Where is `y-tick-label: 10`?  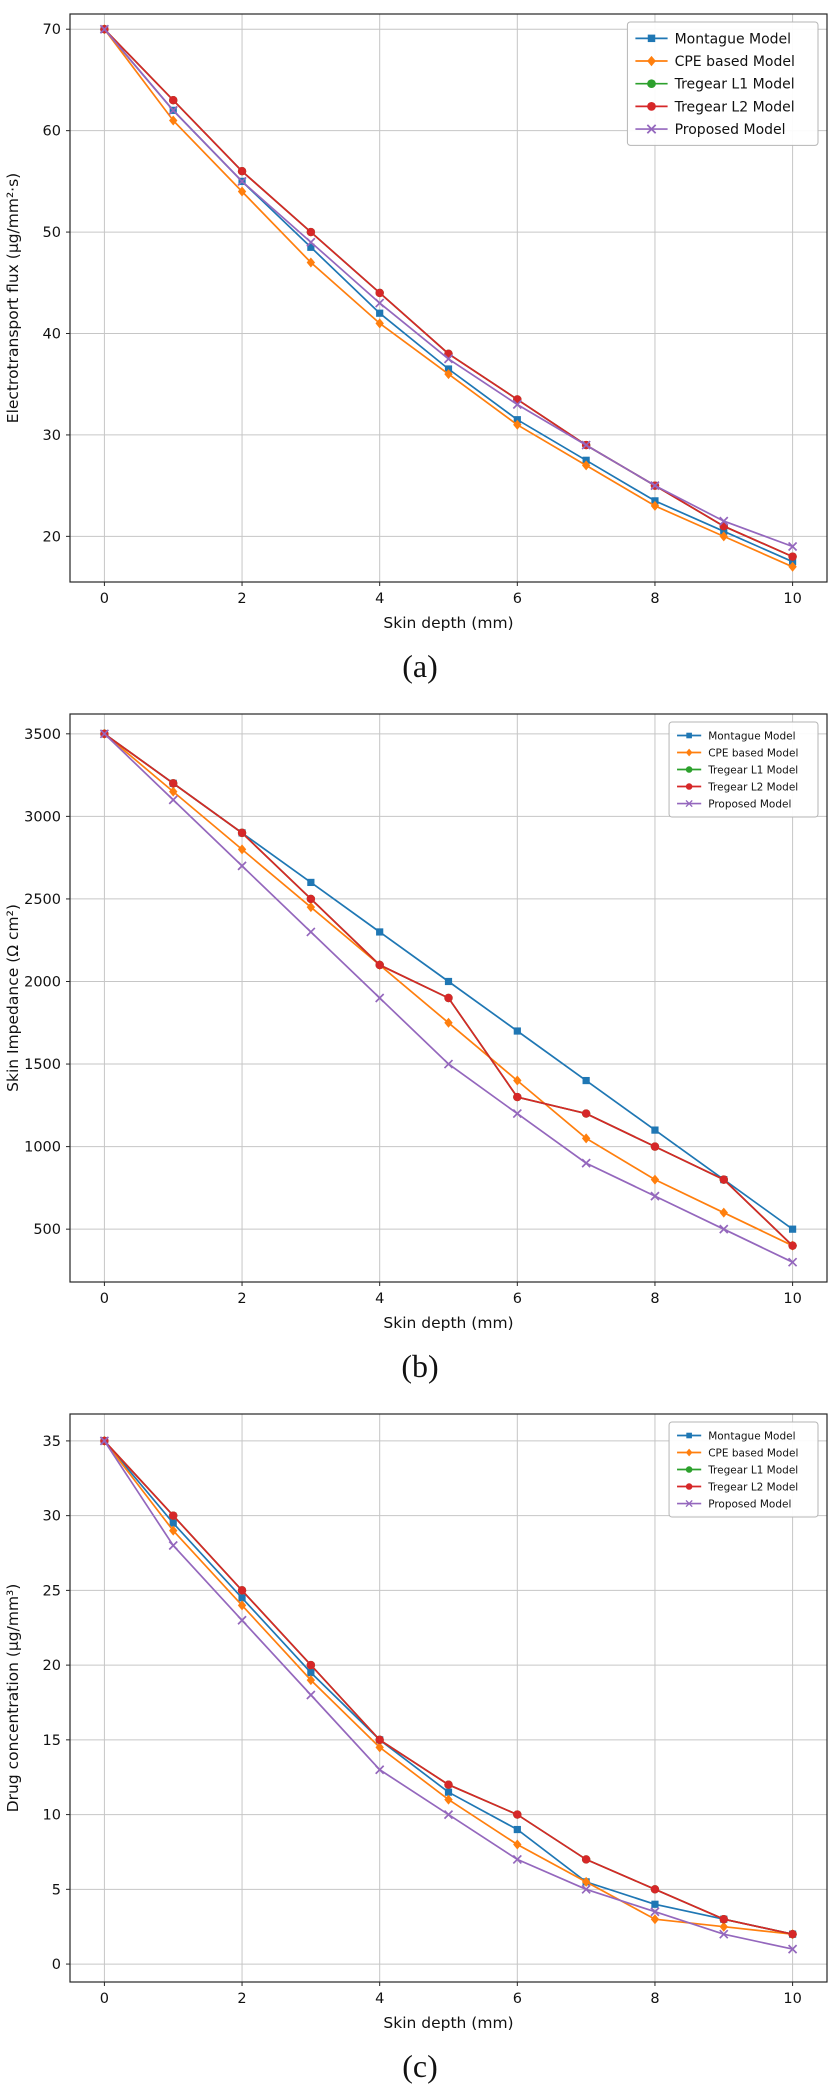
y-tick-label: 10 is located at coordinates (52, 1816).